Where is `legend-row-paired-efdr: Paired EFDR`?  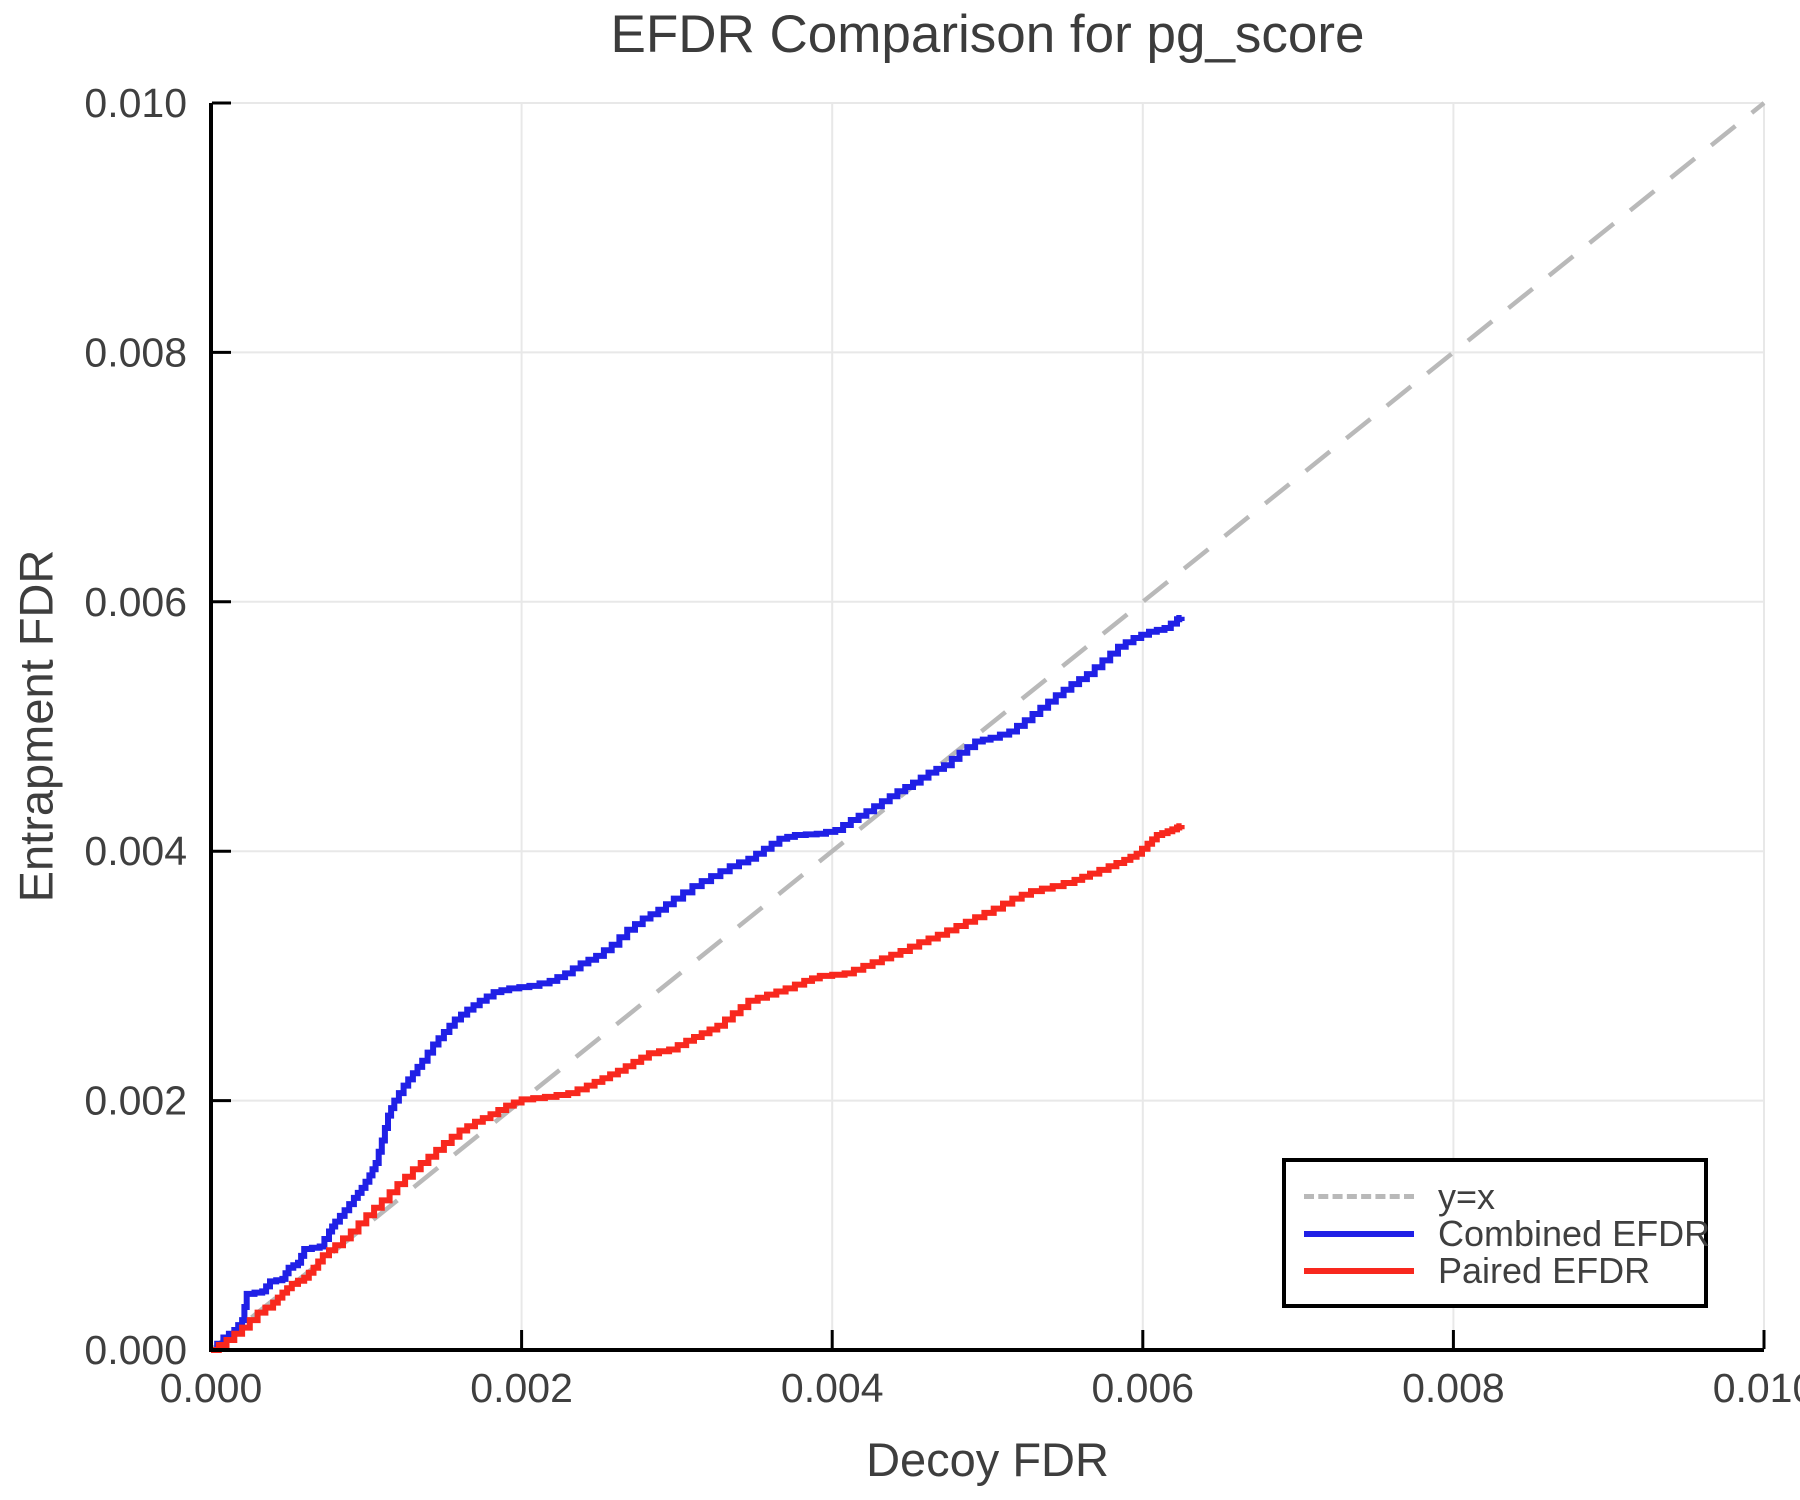 legend-row-paired-efdr: Paired EFDR is located at coordinates (1504, 1270).